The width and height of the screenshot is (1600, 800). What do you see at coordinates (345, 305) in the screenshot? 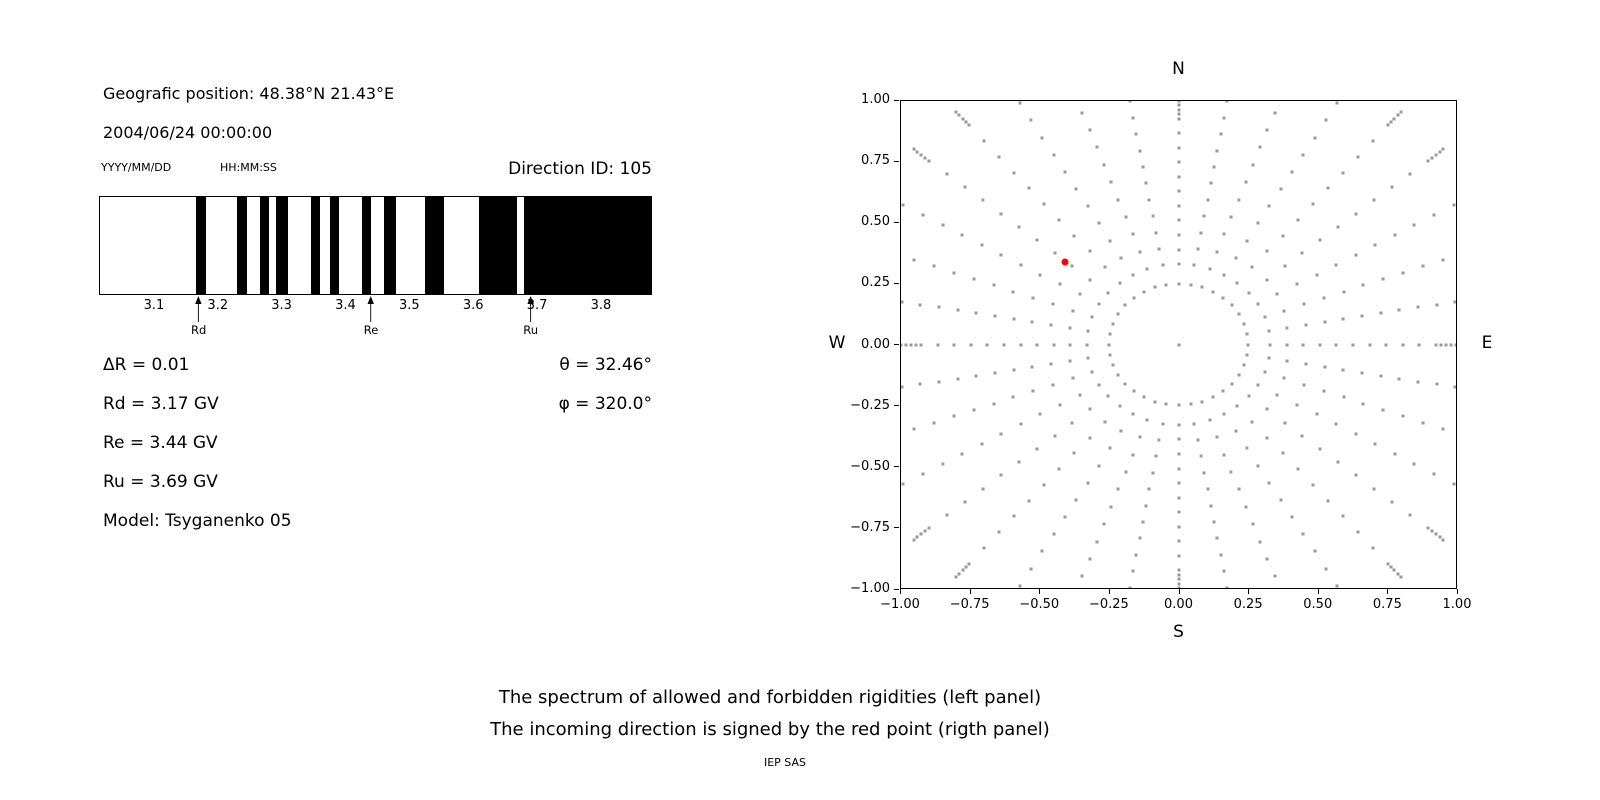
I see `spectrum-tick-label: 3.4` at bounding box center [345, 305].